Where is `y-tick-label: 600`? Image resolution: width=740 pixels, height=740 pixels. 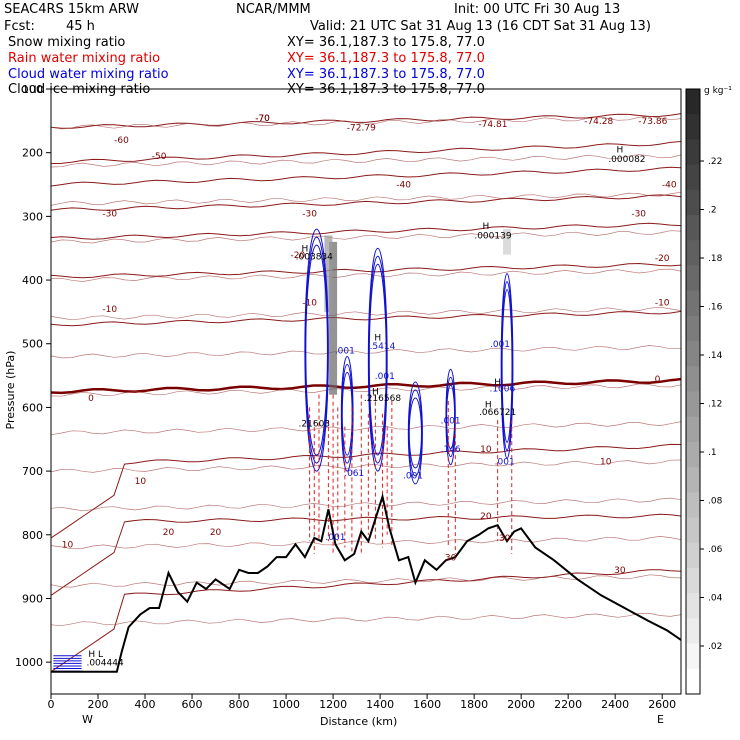
y-tick-label: 600 is located at coordinates (32, 407).